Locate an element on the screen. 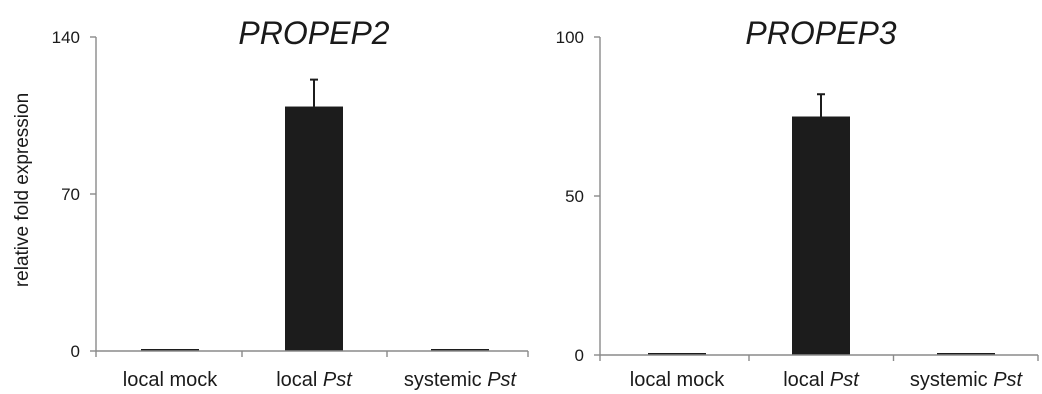 The image size is (1042, 394). y-tick-label: 100 is located at coordinates (570, 37).